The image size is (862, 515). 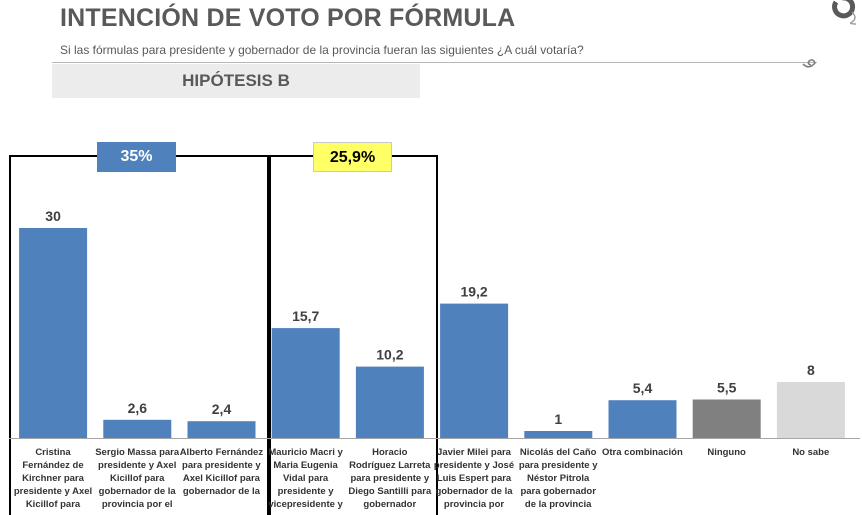 What do you see at coordinates (809, 63) in the screenshot?
I see `brand-swirl-icon` at bounding box center [809, 63].